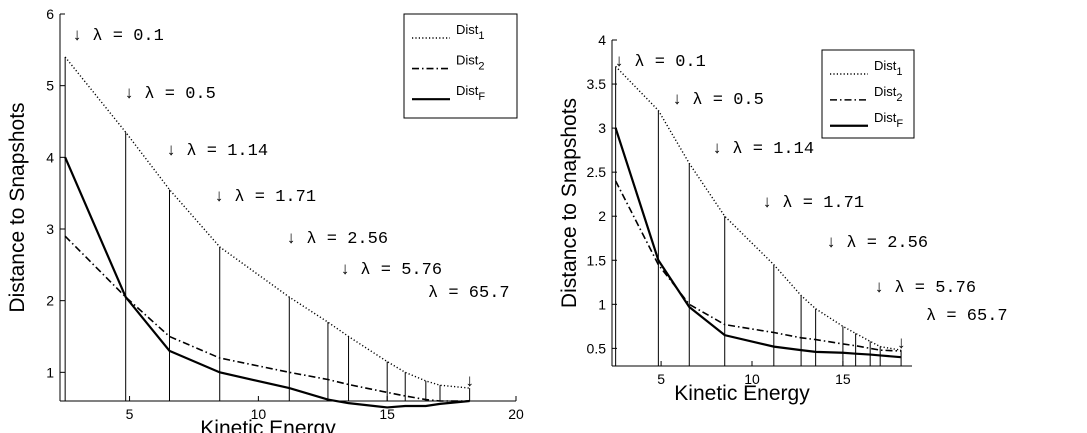  What do you see at coordinates (758, 243) in the screenshot?
I see `series-line-dist-f` at bounding box center [758, 243].